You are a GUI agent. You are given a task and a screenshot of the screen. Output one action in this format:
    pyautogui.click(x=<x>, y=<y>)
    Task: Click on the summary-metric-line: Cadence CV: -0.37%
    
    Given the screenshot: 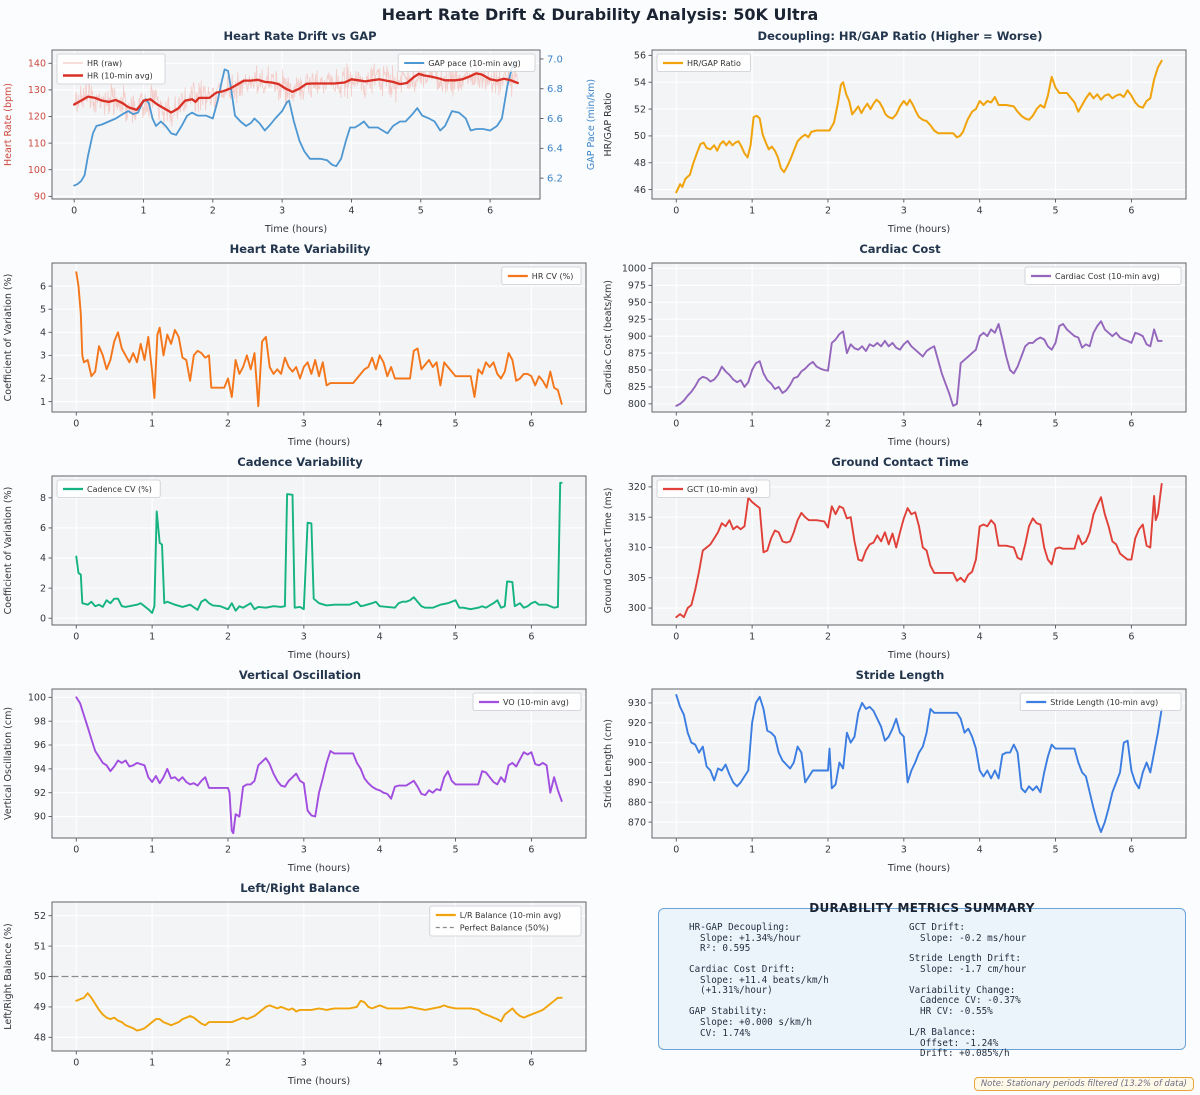 What is the action you would take?
    pyautogui.click(x=970, y=1001)
    